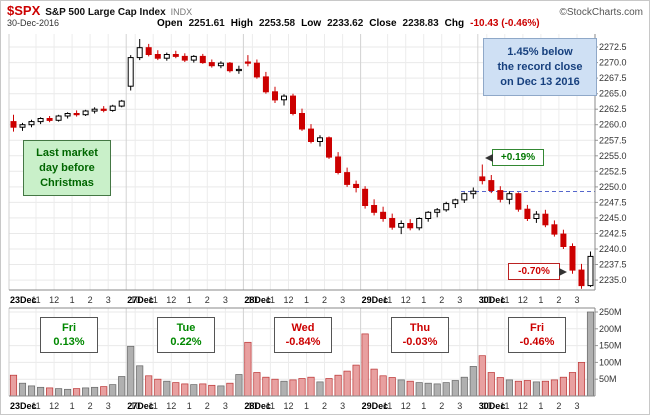 The image size is (650, 415). I want to click on svg-text: 2260.0, so click(613, 125).